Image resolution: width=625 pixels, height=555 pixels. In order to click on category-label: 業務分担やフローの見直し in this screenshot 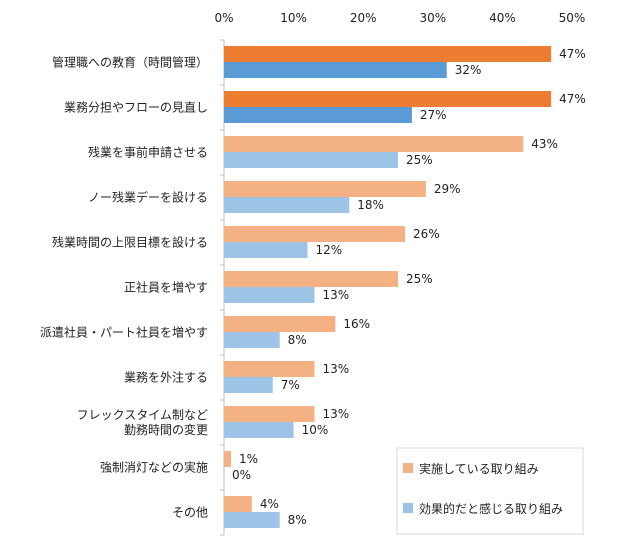, I will do `click(136, 108)`.